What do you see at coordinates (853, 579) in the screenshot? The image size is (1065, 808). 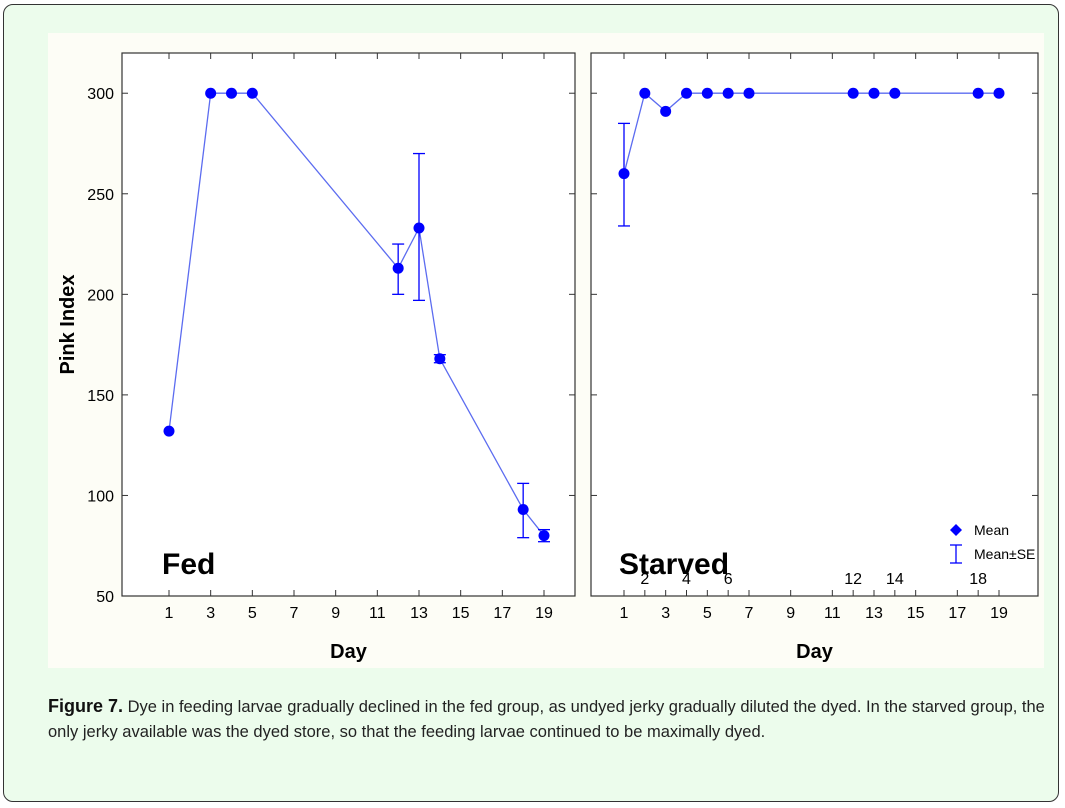 I see `x-tick-label: 12` at bounding box center [853, 579].